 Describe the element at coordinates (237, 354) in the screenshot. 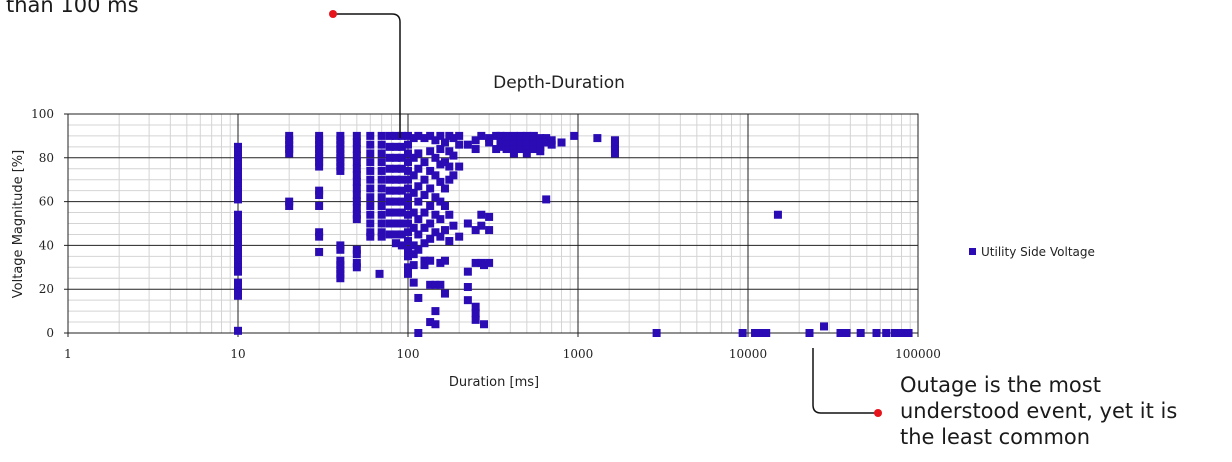

I see `x-tick-label: 10` at that location.